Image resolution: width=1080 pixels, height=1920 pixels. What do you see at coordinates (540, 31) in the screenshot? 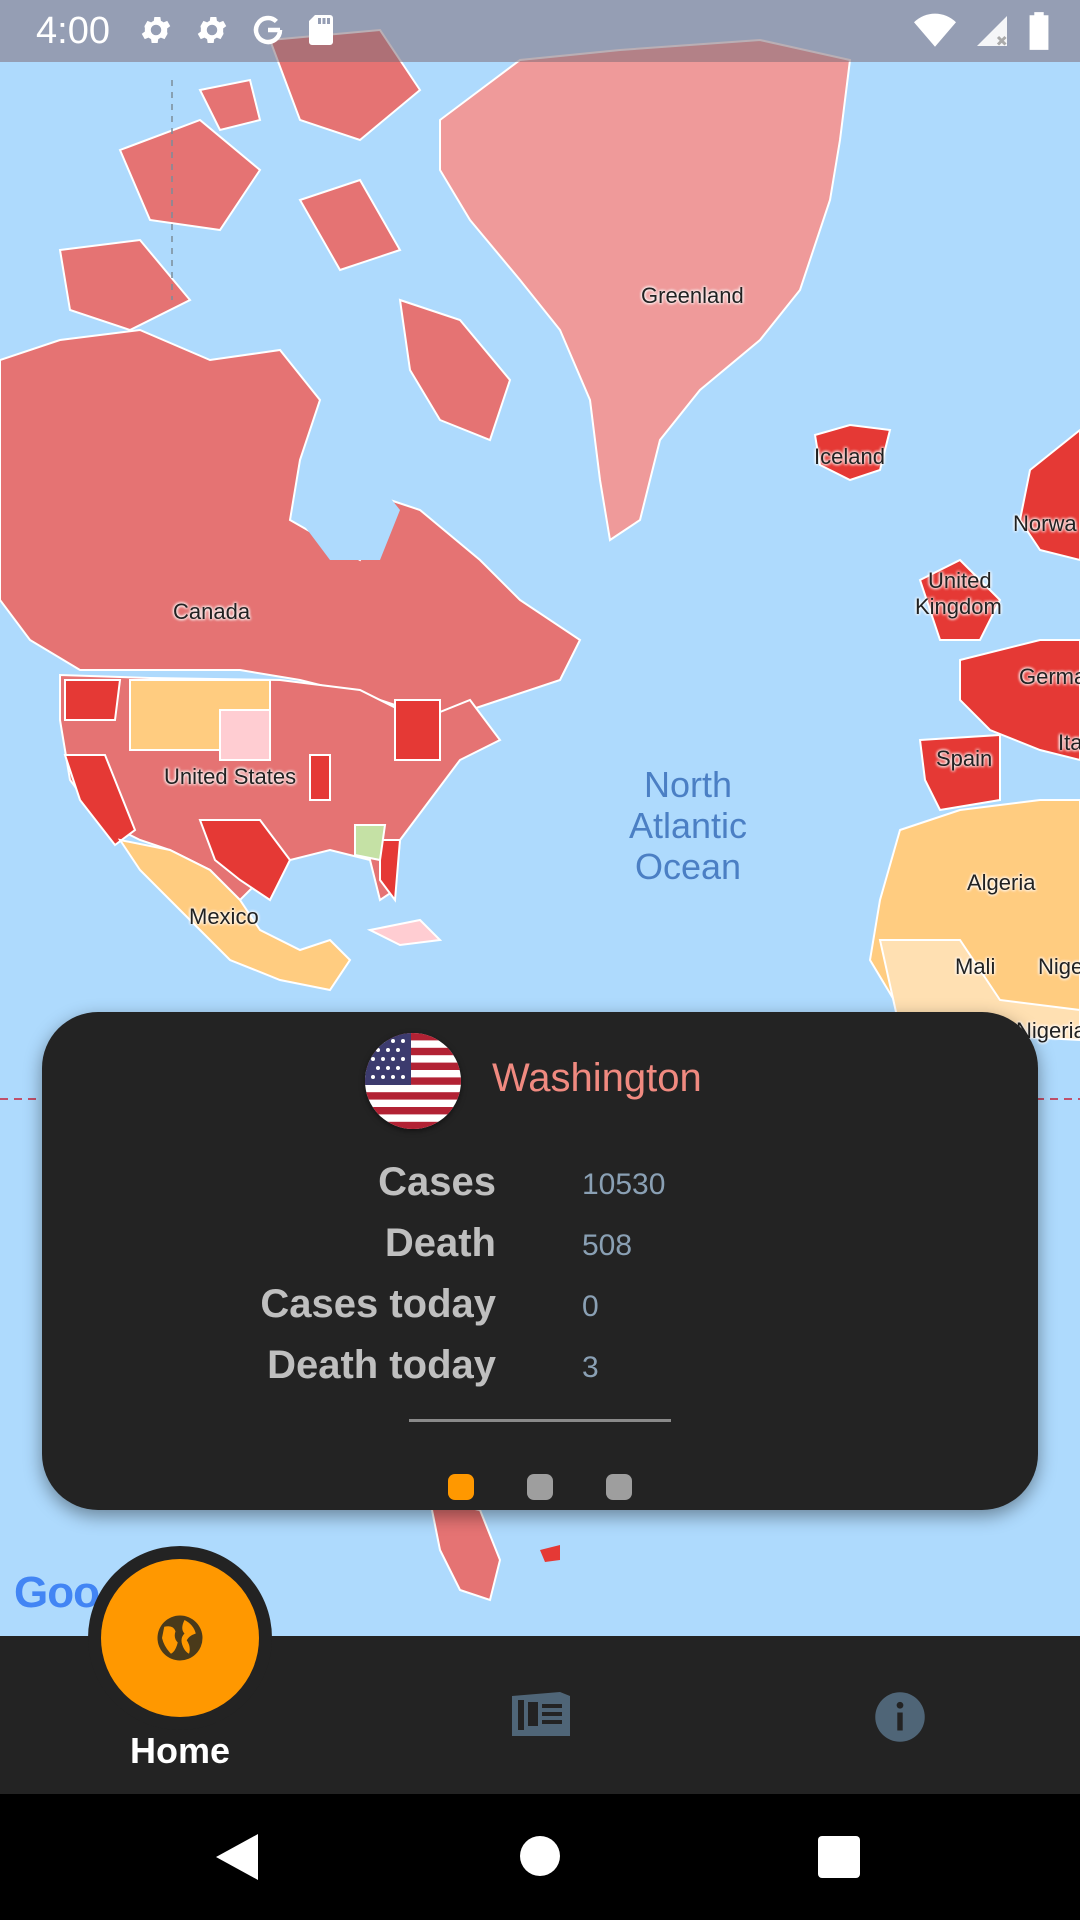
I see `status-bar: 4:00` at bounding box center [540, 31].